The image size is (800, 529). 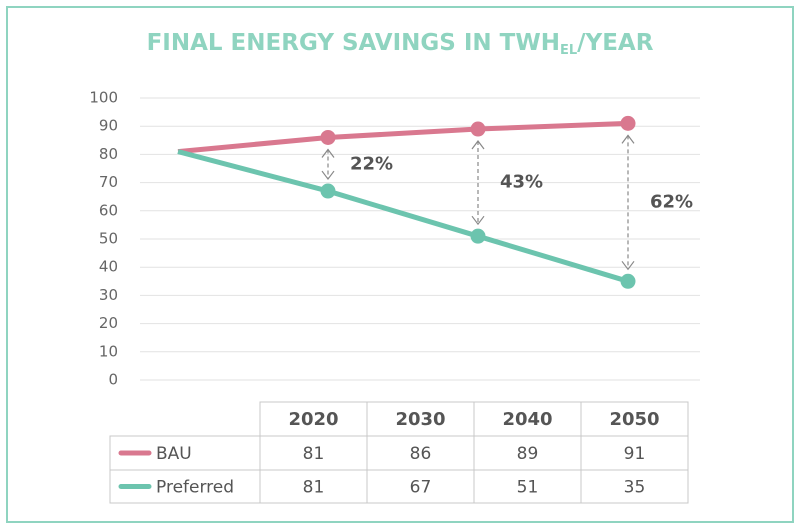 I want to click on chart-title: FINAL ENERGY SAVINGS IN TWHEL/YEAR, so click(x=400, y=44).